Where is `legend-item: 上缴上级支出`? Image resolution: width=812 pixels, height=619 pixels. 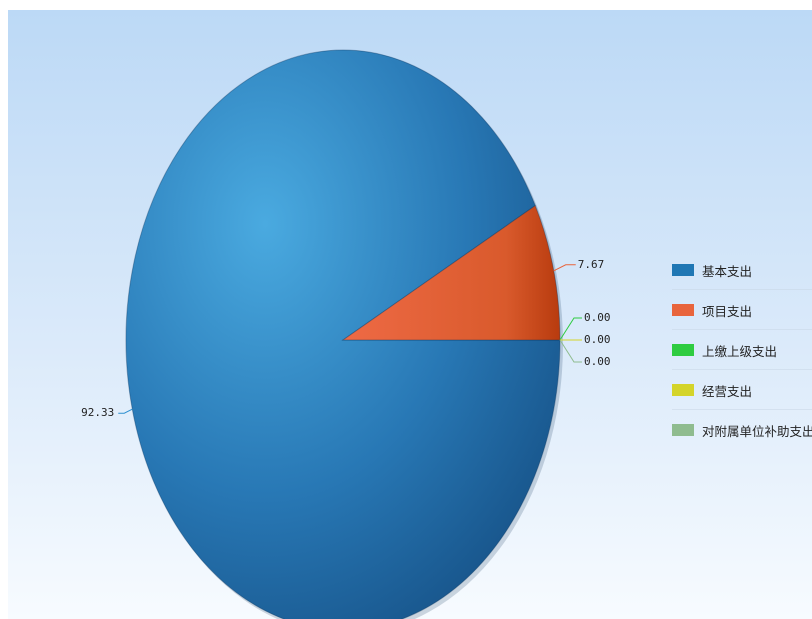
legend-item: 上缴上级支出 is located at coordinates (742, 350).